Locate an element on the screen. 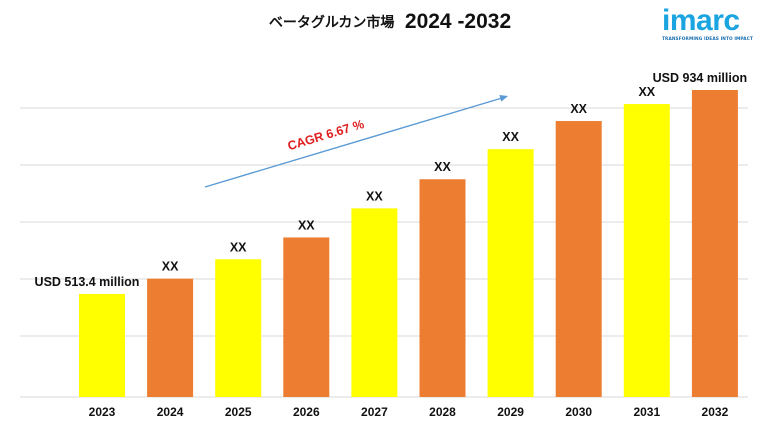  bar-2024 is located at coordinates (170, 337).